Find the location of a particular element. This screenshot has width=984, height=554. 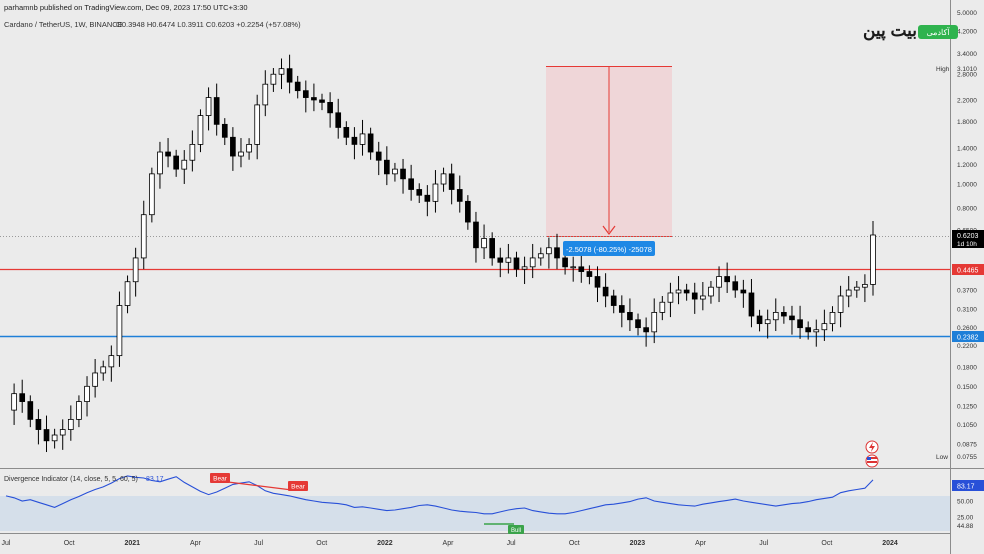

blue-level-value: 0.2382 is located at coordinates (968, 338).